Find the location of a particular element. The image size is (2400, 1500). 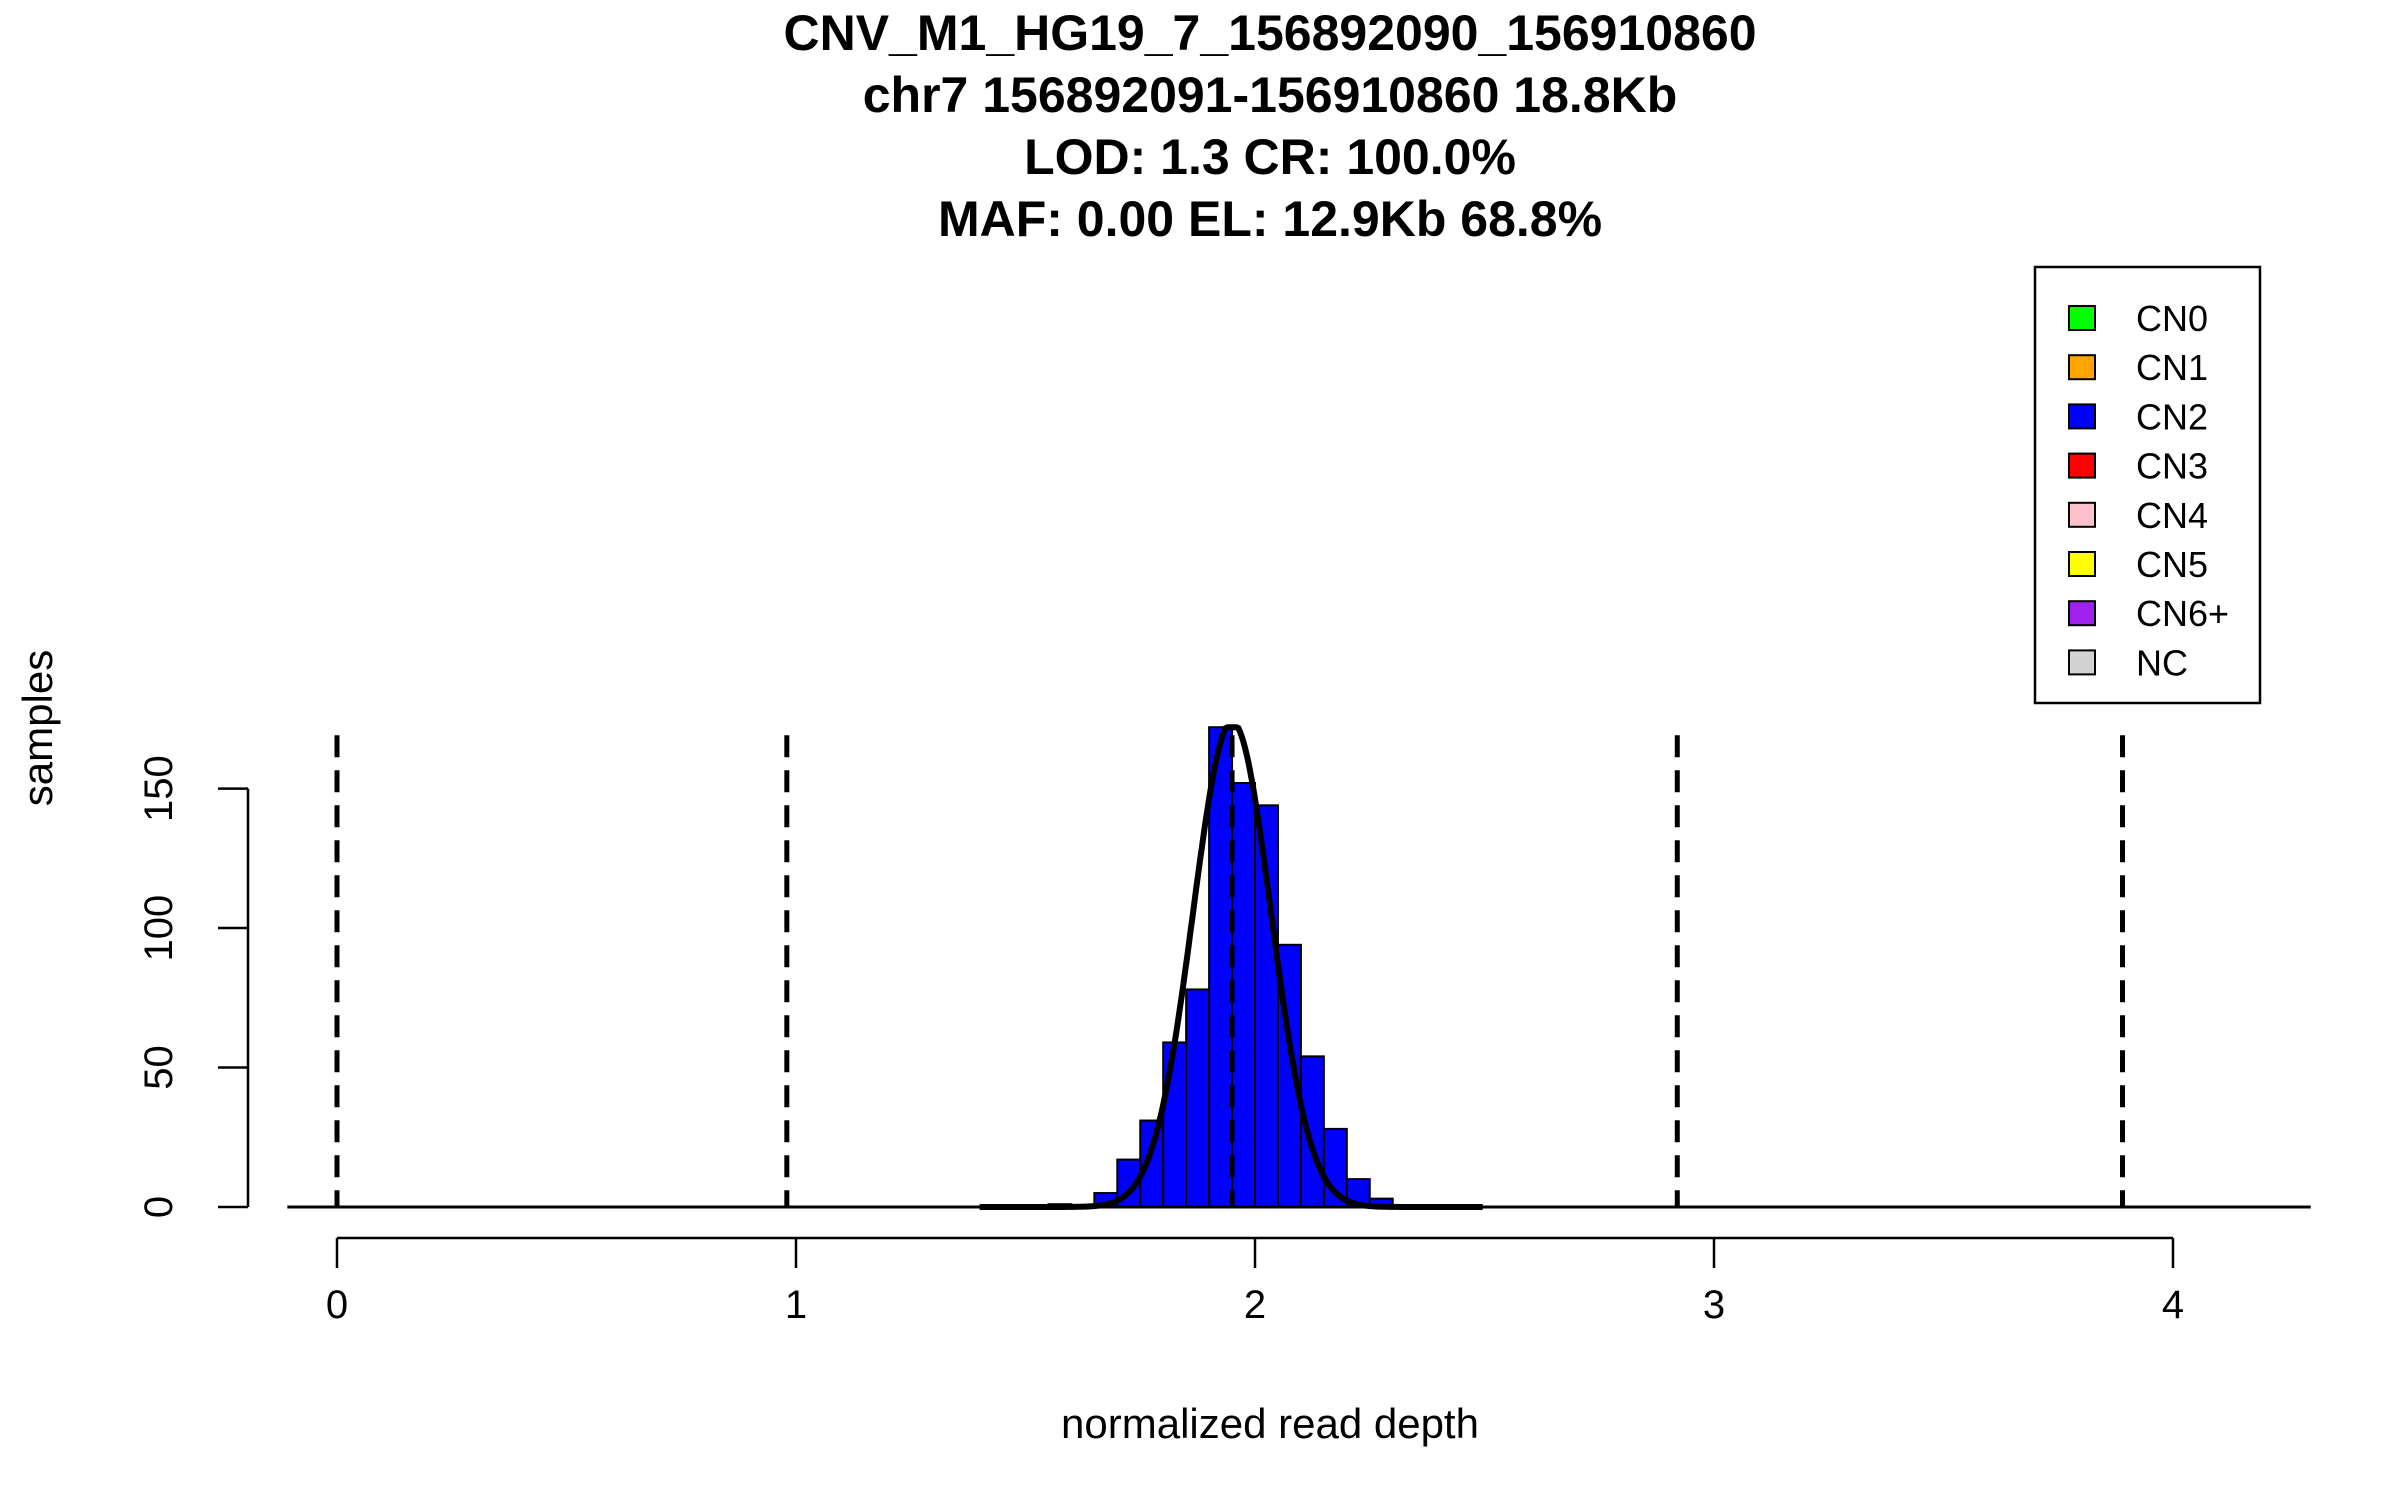

x-tick-label-4: 4 is located at coordinates (2173, 1305).